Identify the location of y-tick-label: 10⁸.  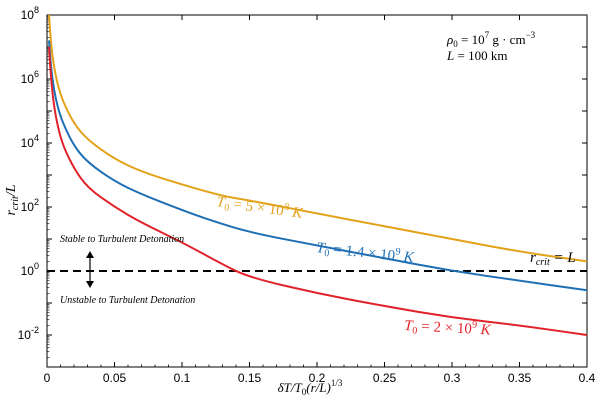
(30, 13).